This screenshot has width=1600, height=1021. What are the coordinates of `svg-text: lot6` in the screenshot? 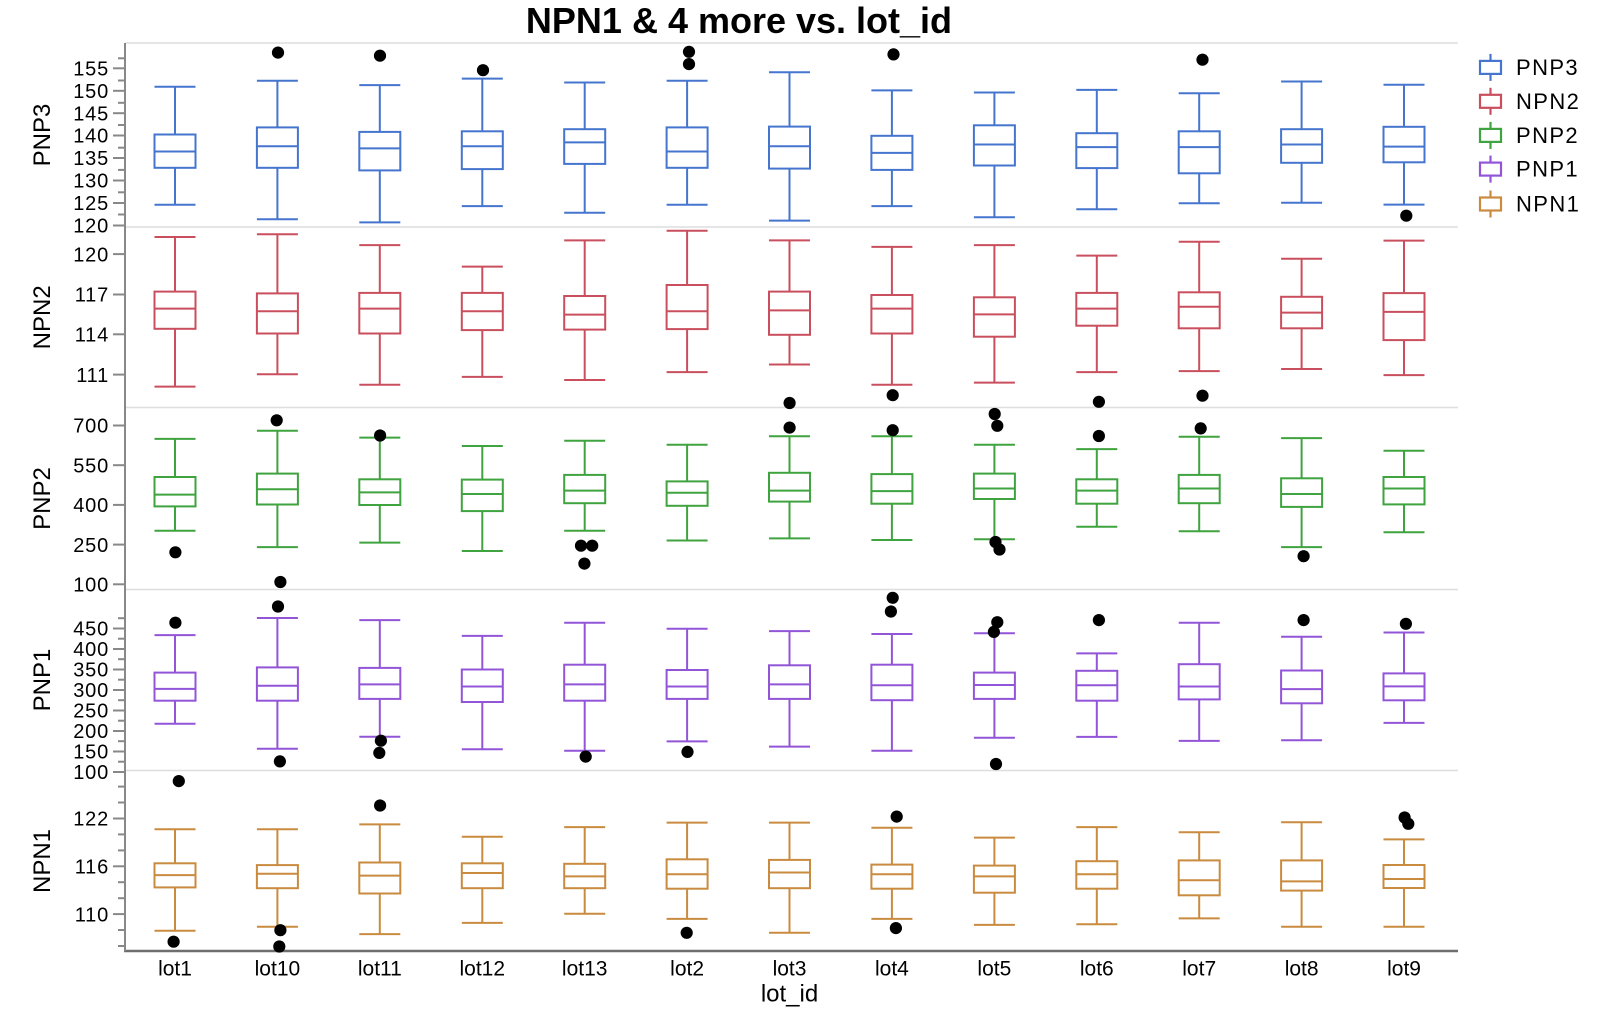 It's located at (1097, 969).